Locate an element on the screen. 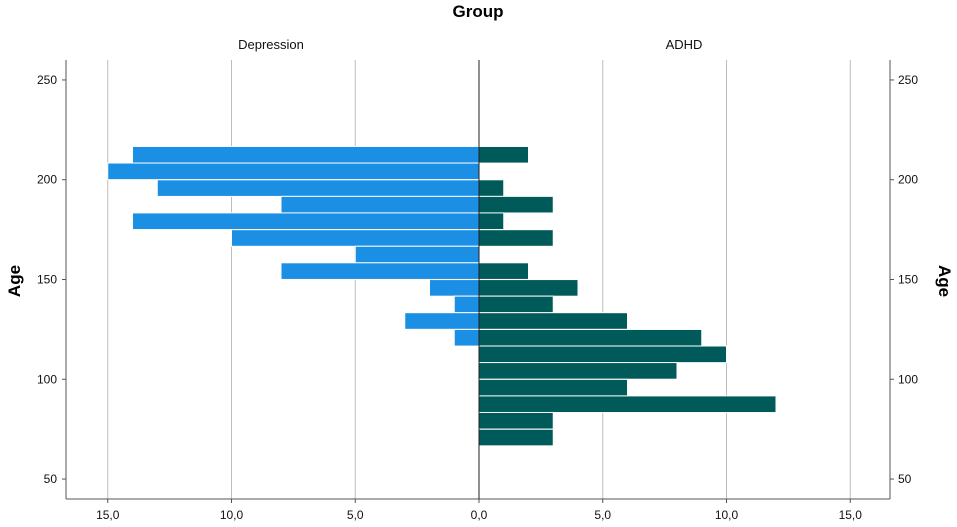  y-axis-title-right: Age is located at coordinates (944, 281).